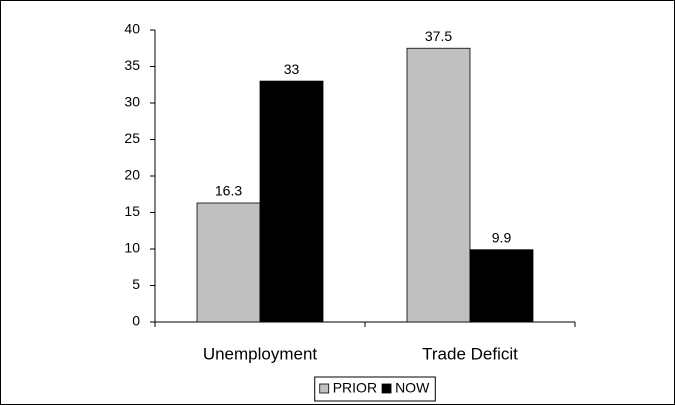  Describe the element at coordinates (355, 388) in the screenshot. I see `legend-label: PRIOR` at that location.